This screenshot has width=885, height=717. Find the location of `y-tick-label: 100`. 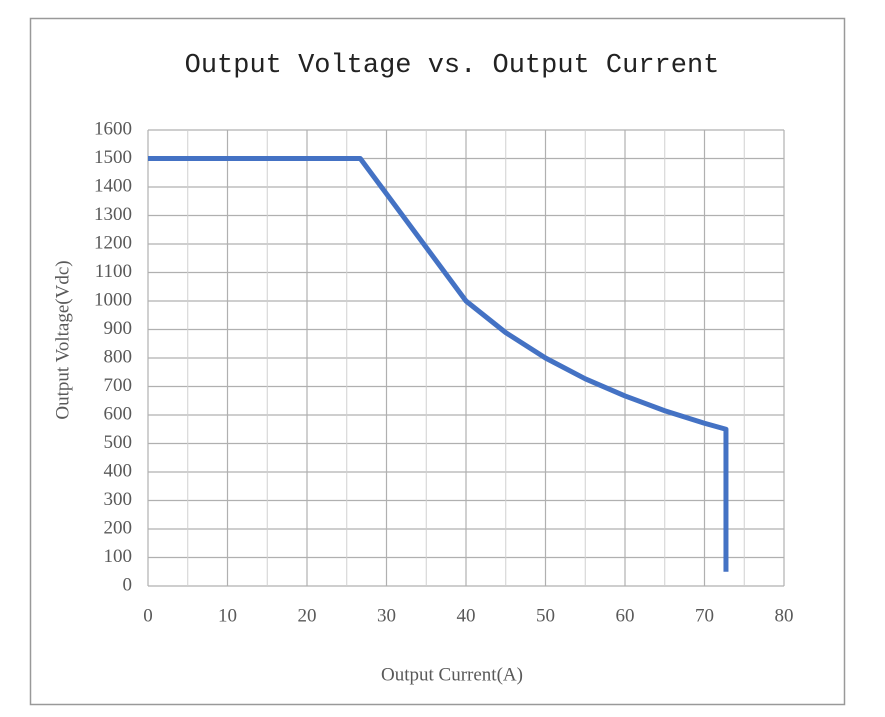

y-tick-label: 100 is located at coordinates (118, 556).